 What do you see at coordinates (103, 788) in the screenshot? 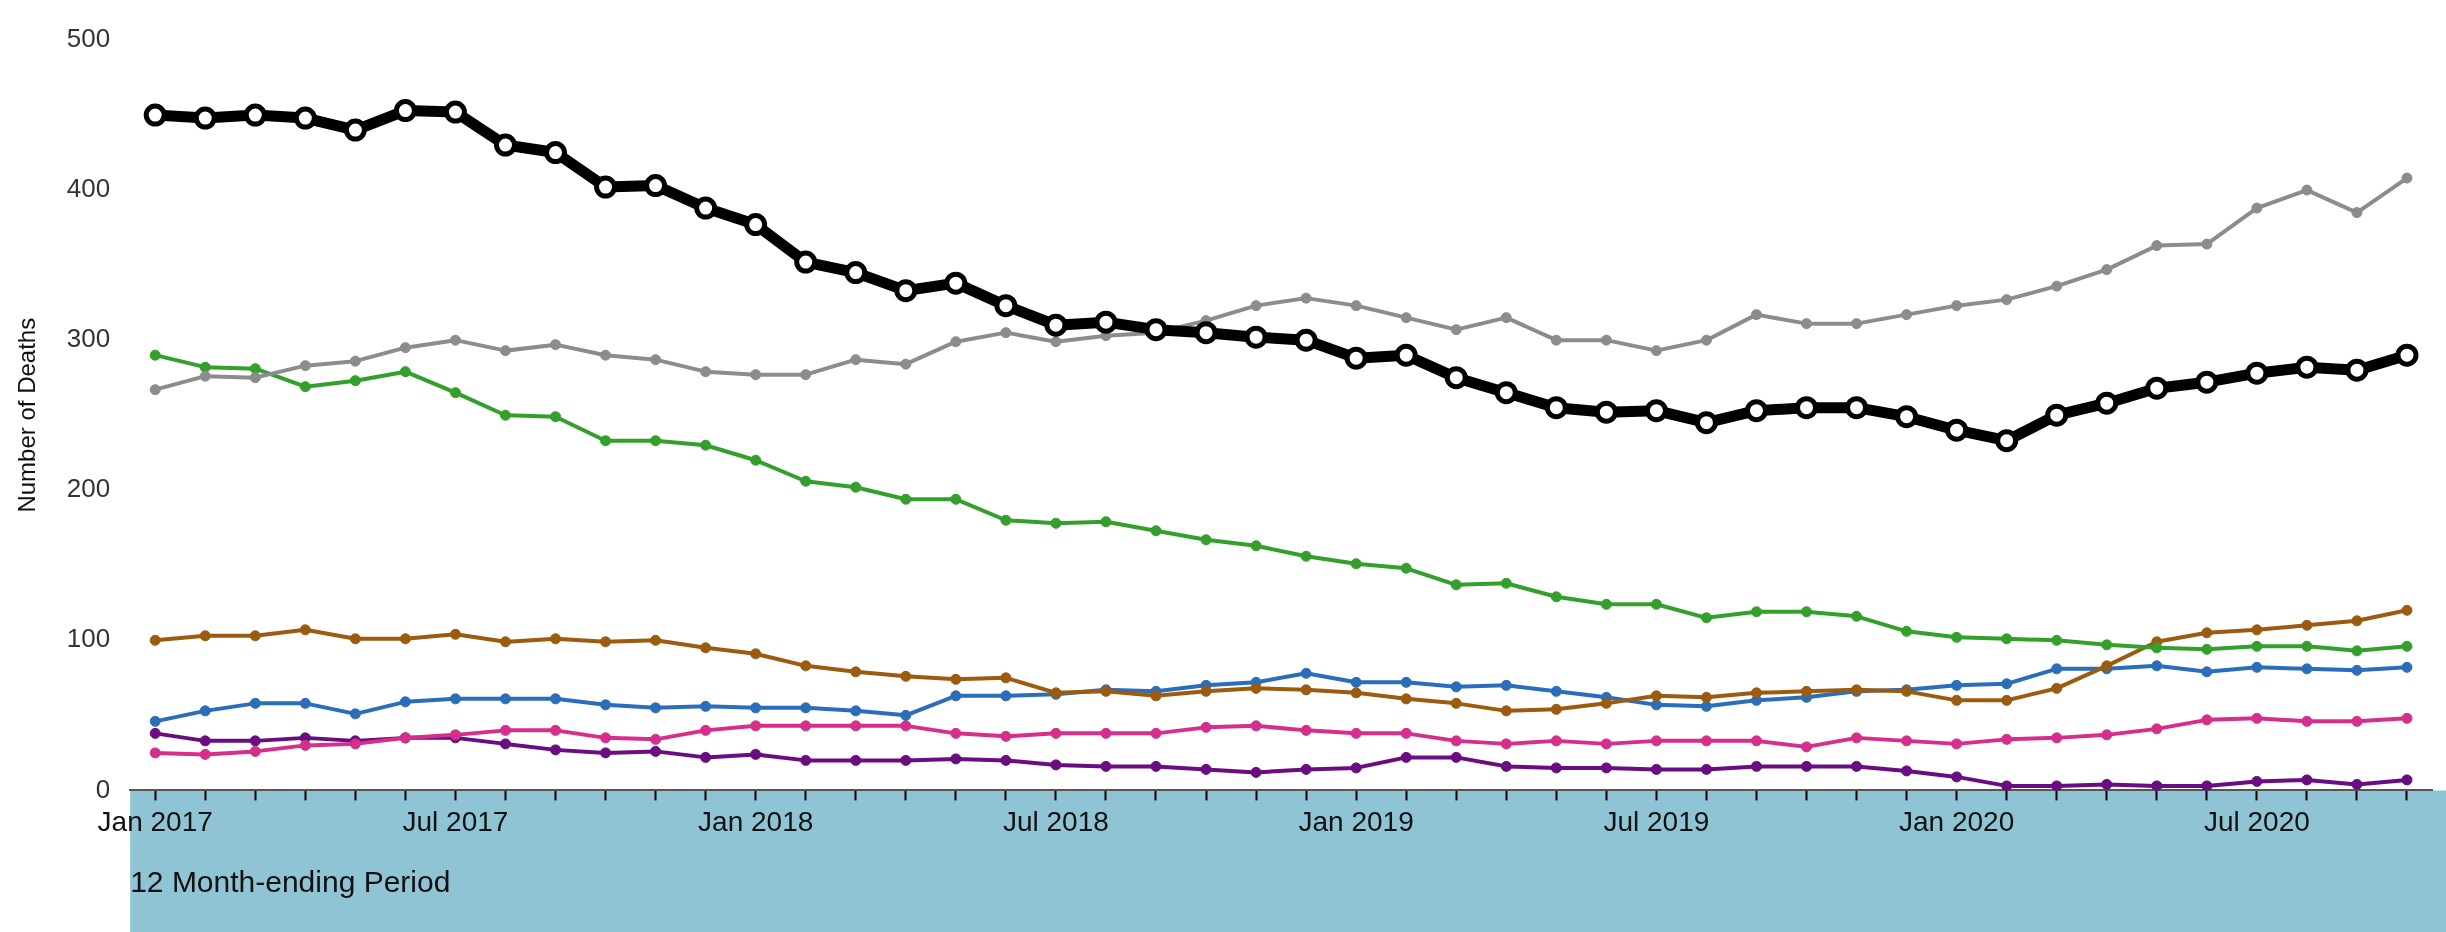
I see `y-tick-label: 0` at bounding box center [103, 788].